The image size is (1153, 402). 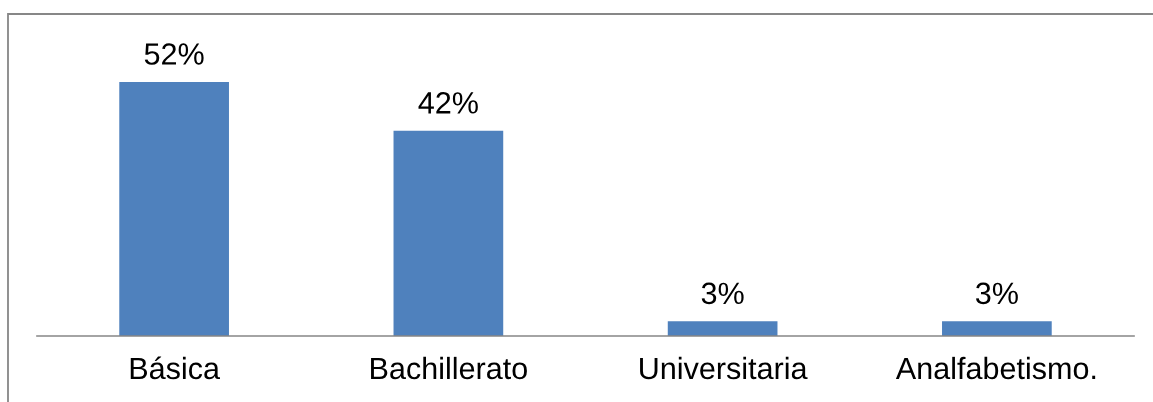 What do you see at coordinates (724, 368) in the screenshot?
I see `x-tick-label: Universitaria` at bounding box center [724, 368].